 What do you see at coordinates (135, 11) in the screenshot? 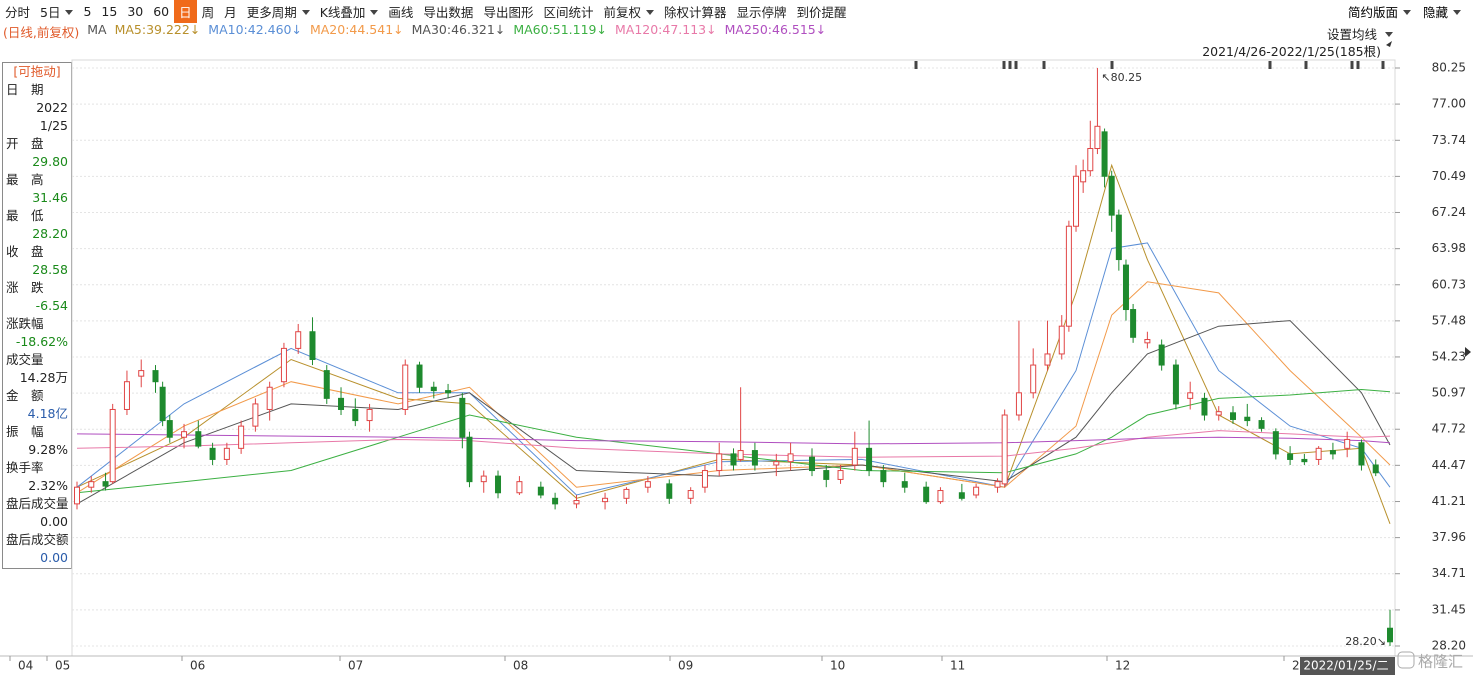
I see `toolbar-item: 30` at bounding box center [135, 11].